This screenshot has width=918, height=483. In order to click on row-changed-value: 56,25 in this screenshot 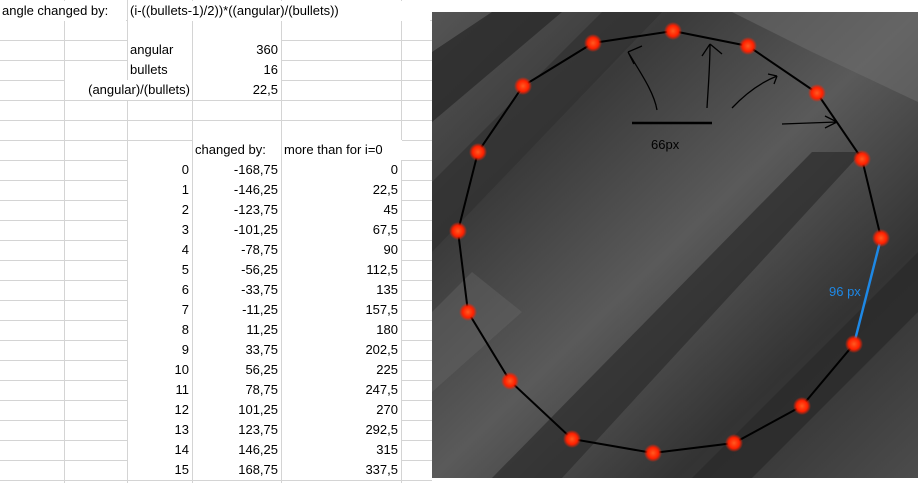, I will do `click(237, 370)`.